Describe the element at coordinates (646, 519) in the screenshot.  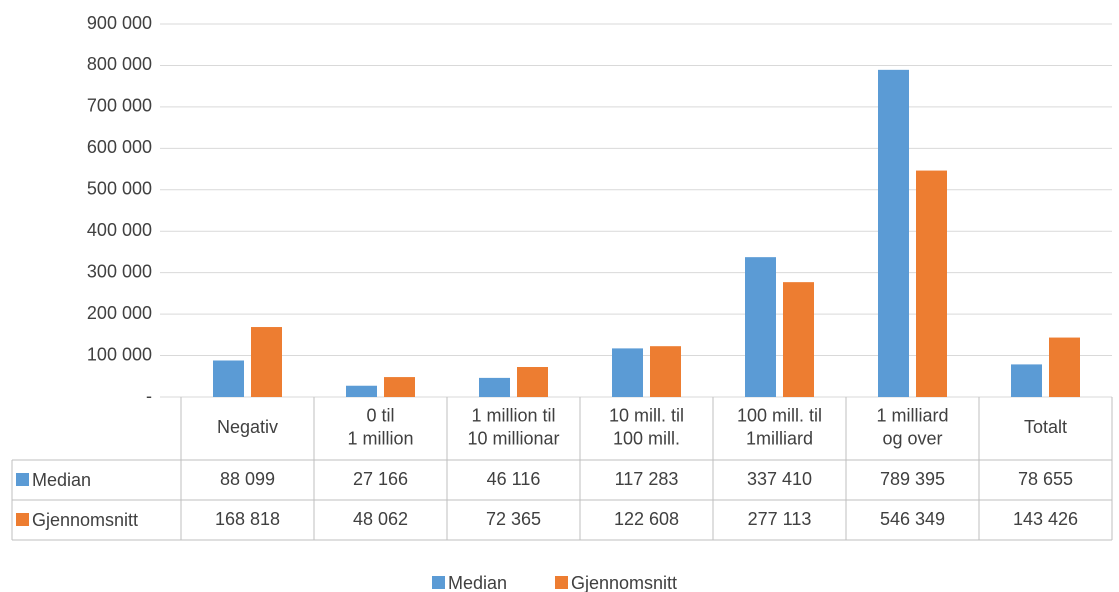
I see `table-value: 122 608` at that location.